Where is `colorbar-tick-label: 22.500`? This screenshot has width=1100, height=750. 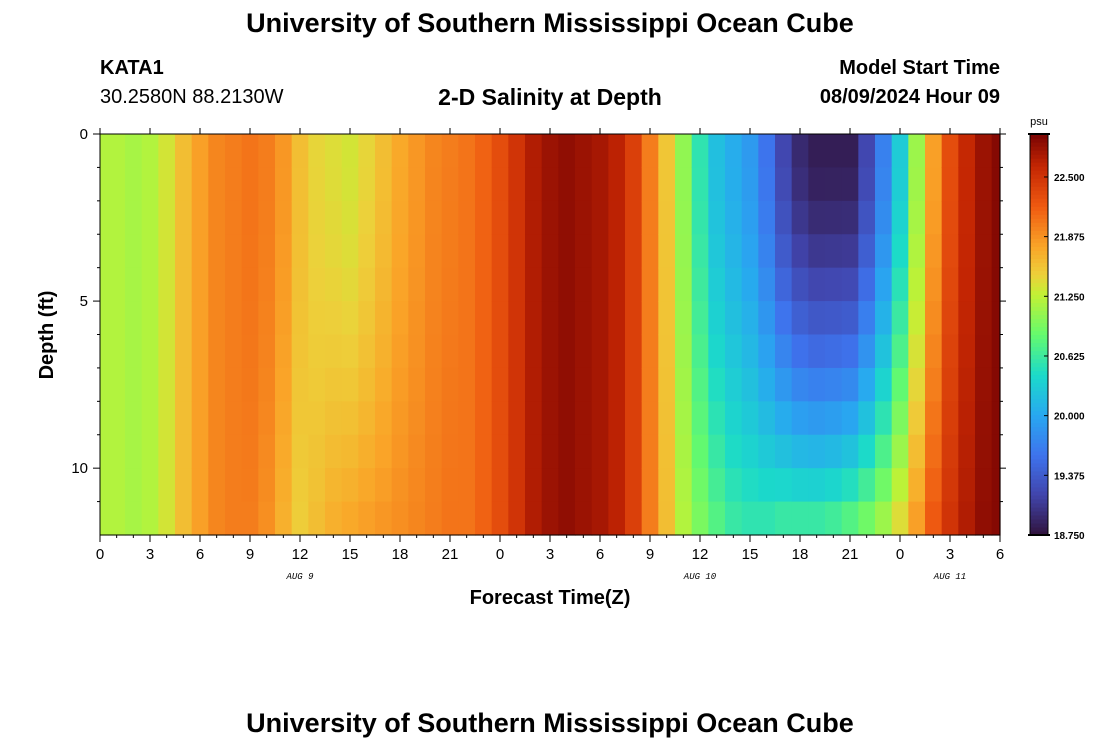 colorbar-tick-label: 22.500 is located at coordinates (1069, 178).